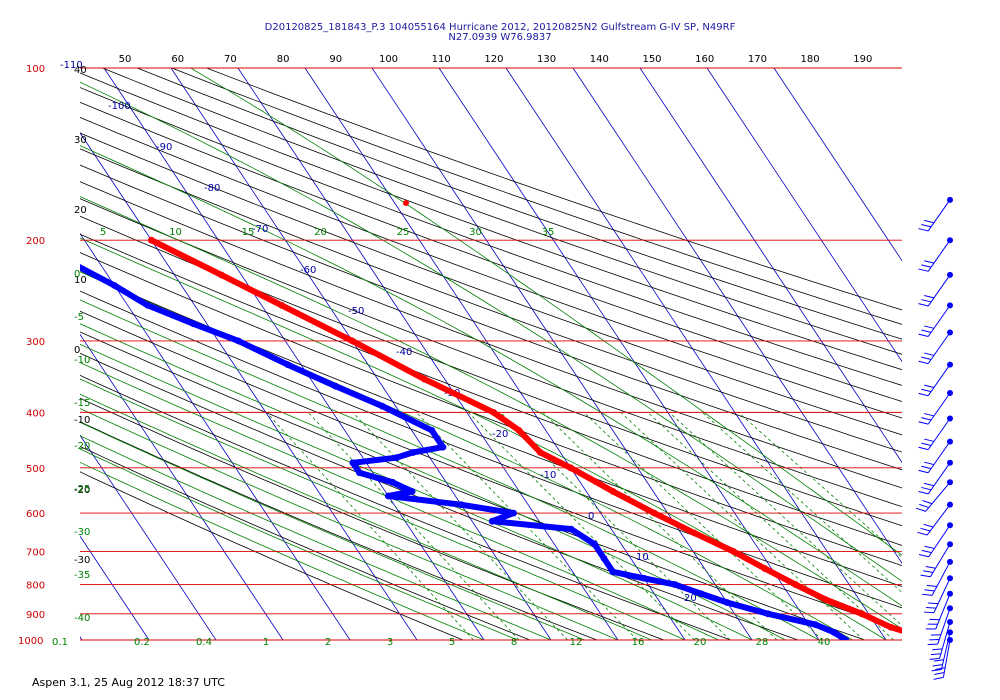 The height and width of the screenshot is (700, 1000). What do you see at coordinates (82, 446) in the screenshot?
I see `moist-label: -20` at bounding box center [82, 446].